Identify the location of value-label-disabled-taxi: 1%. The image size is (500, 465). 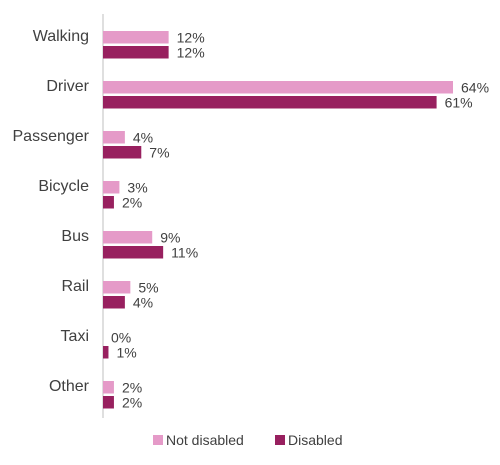
(126, 353).